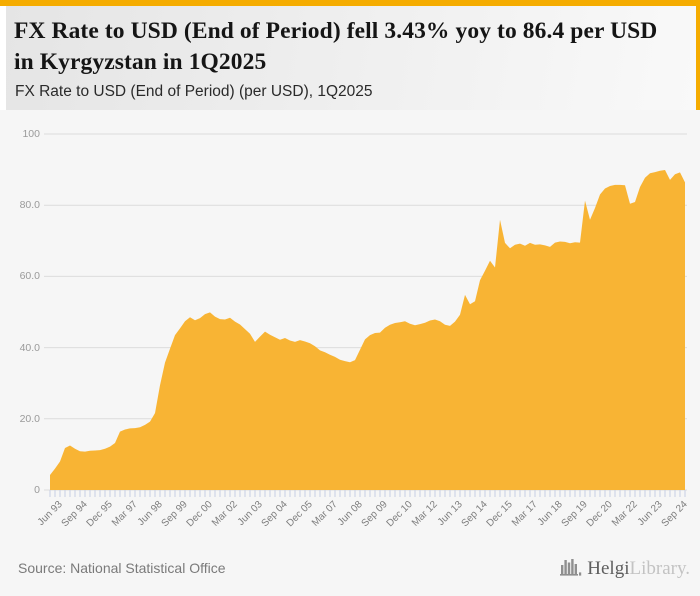 The width and height of the screenshot is (700, 596). Describe the element at coordinates (29, 418) in the screenshot. I see `y-axis-tick-label: 20.0` at that location.